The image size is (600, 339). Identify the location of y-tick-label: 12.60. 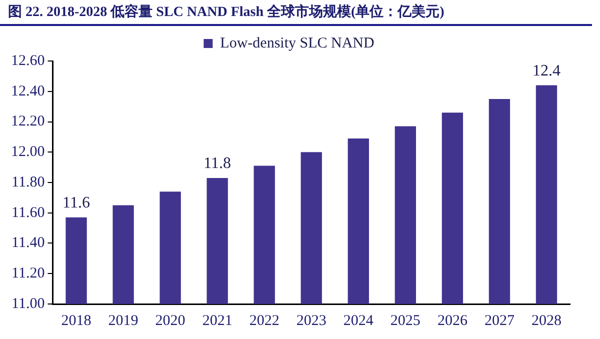
(28, 60).